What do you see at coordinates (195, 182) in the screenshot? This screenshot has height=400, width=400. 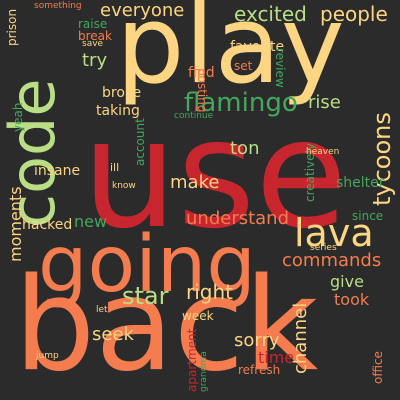 I see `word-make: make` at bounding box center [195, 182].